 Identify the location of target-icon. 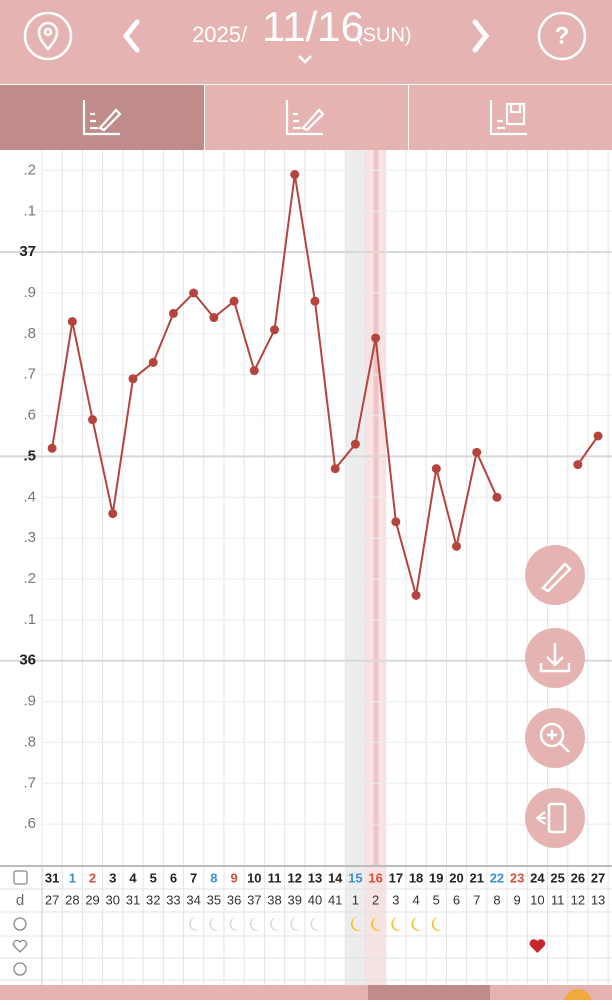
(20, 924).